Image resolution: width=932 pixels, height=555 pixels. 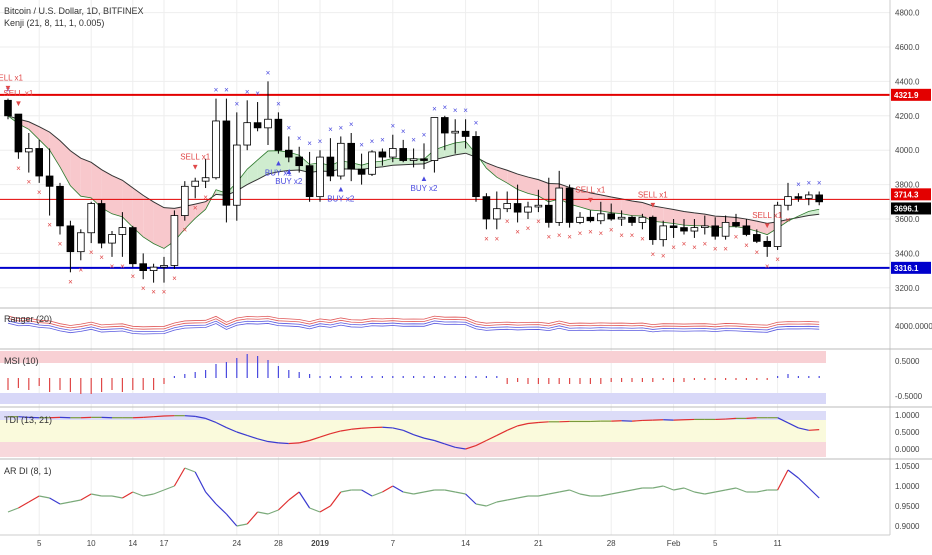 What do you see at coordinates (413, 431) in the screenshot?
I see `tdi-mid-zone` at bounding box center [413, 431].